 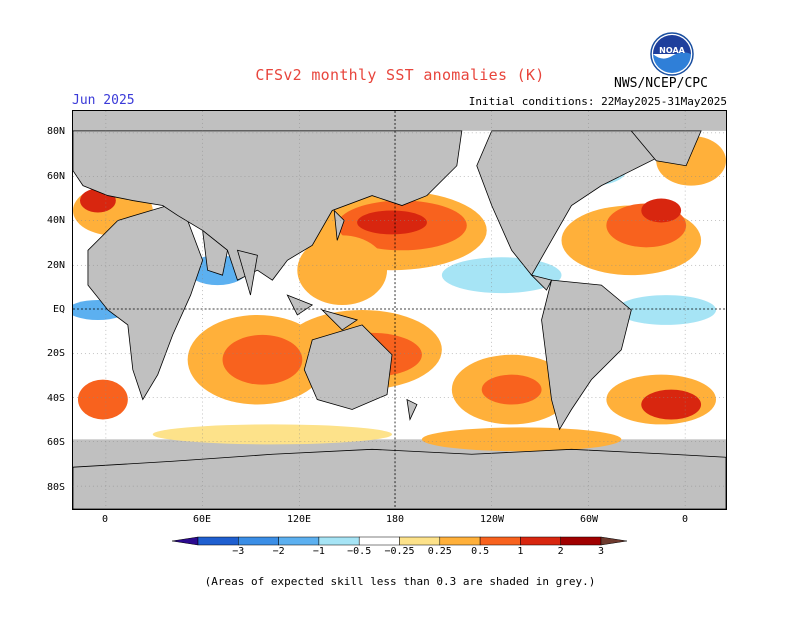 What do you see at coordinates (560, 551) in the screenshot?
I see `colorbar-label: 2` at bounding box center [560, 551].